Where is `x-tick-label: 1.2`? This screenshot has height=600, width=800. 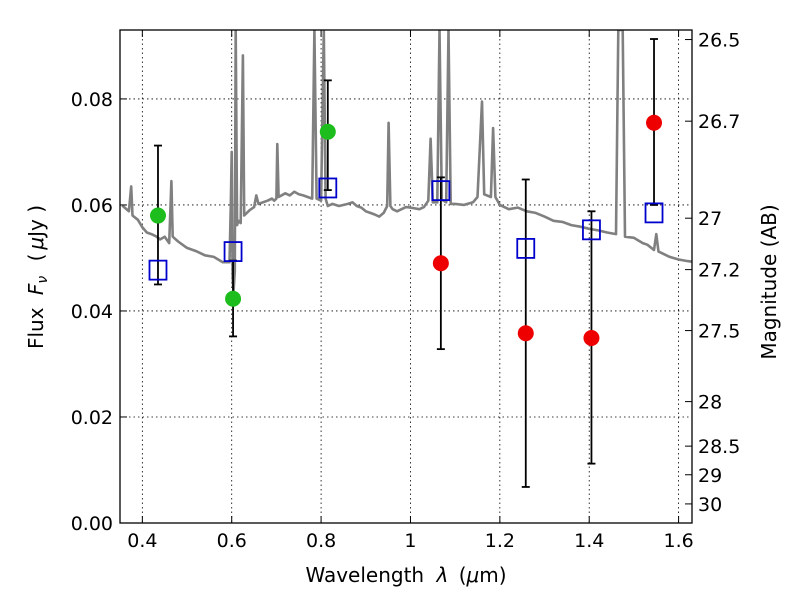 x-tick-label: 1.2 is located at coordinates (500, 541).